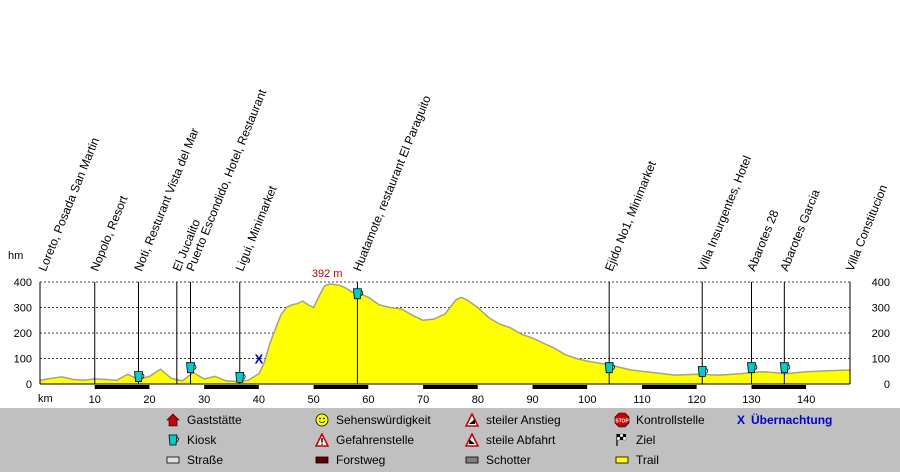 This screenshot has width=900, height=472. I want to click on y-tick-label: 100, so click(23, 360).